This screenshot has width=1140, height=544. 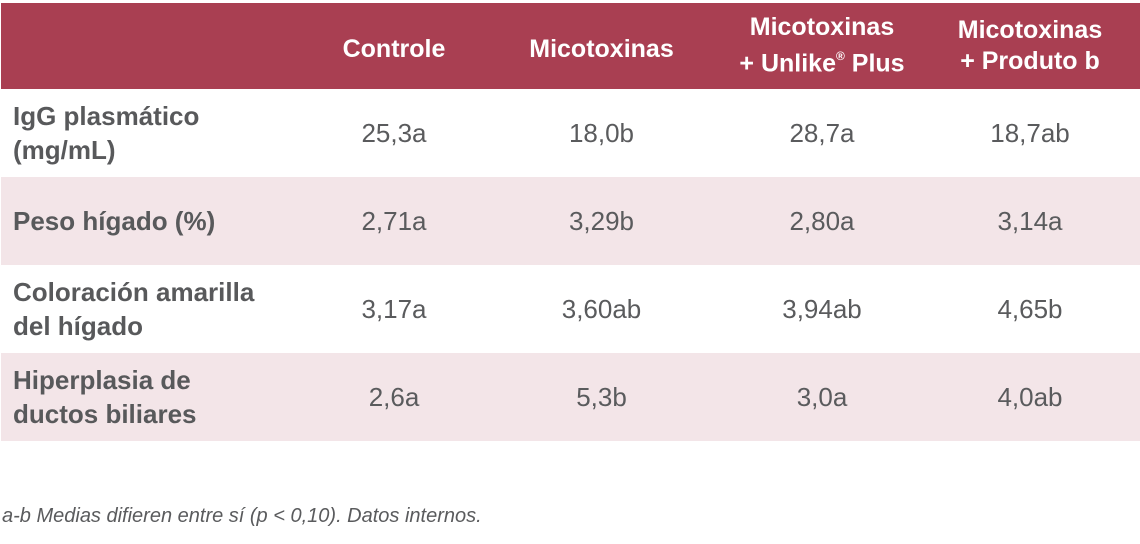 I want to click on header-micotoxinas-unlike-plus: Micotoxinas + Unlike® Plus, so click(x=822, y=45).